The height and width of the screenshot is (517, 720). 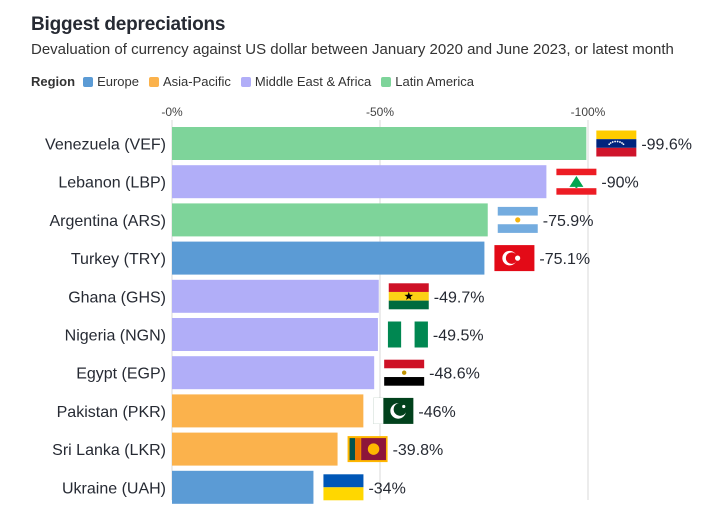 What do you see at coordinates (153, 81) in the screenshot?
I see `legend-swatch-asia-pacific` at bounding box center [153, 81].